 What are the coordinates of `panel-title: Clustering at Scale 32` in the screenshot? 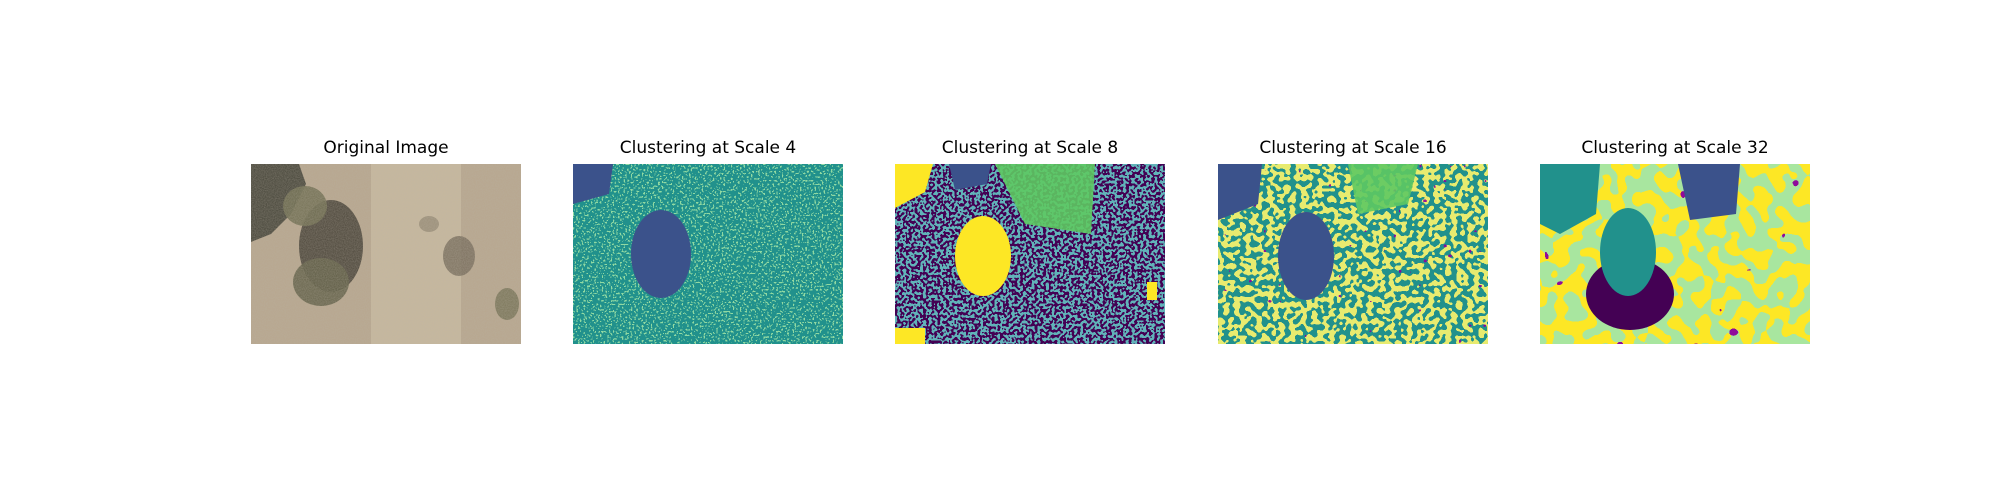 It's located at (1675, 148).